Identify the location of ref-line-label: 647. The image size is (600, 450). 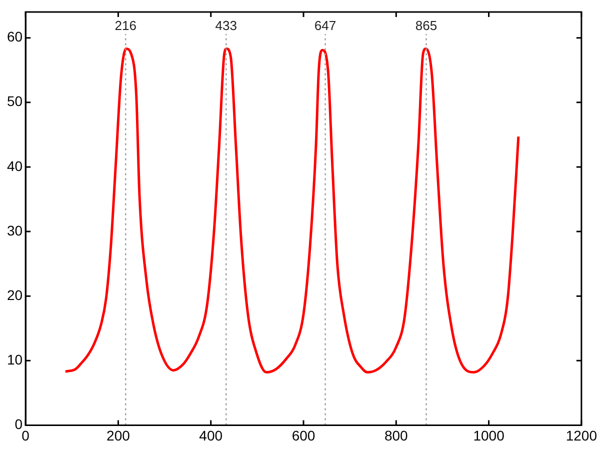
(325, 26).